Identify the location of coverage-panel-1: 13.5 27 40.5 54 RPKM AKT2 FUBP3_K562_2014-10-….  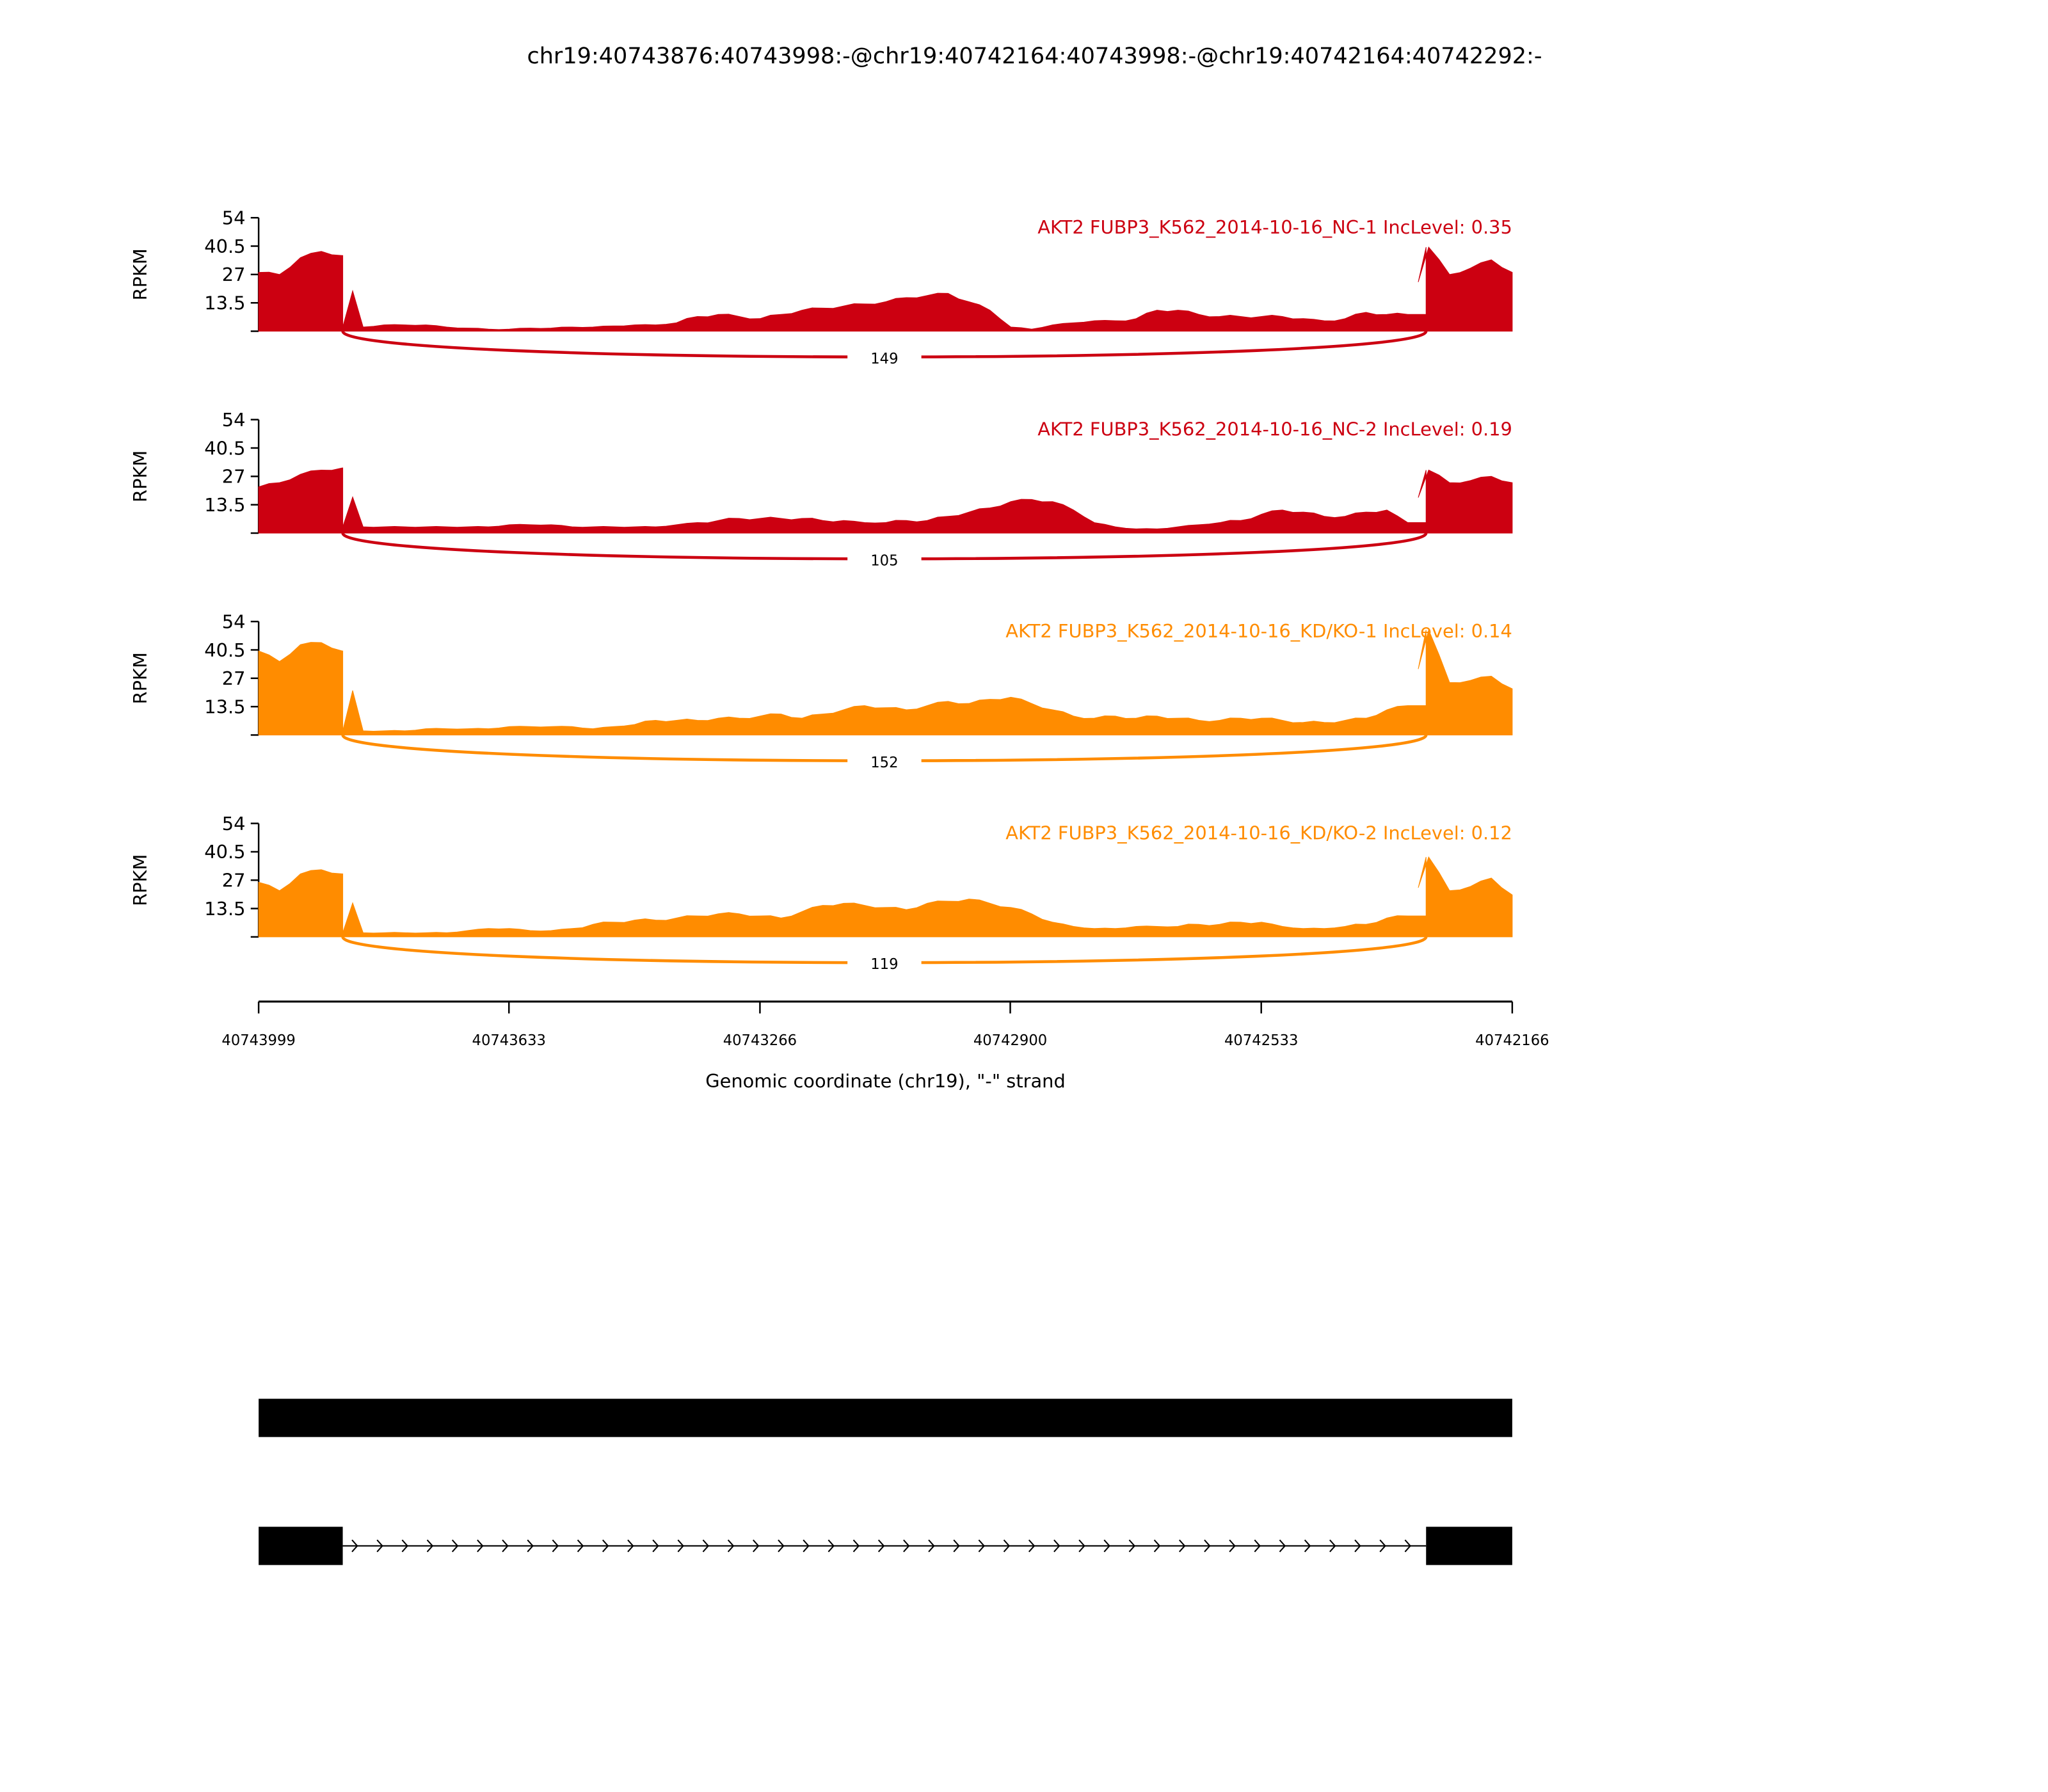
(821, 287).